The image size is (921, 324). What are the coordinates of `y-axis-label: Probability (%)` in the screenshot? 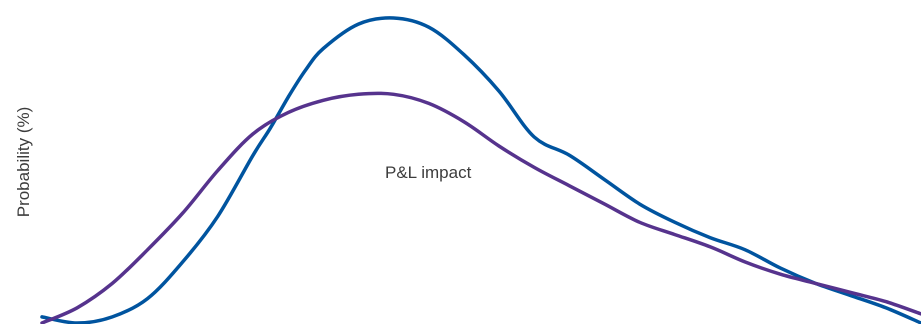 It's located at (23, 162).